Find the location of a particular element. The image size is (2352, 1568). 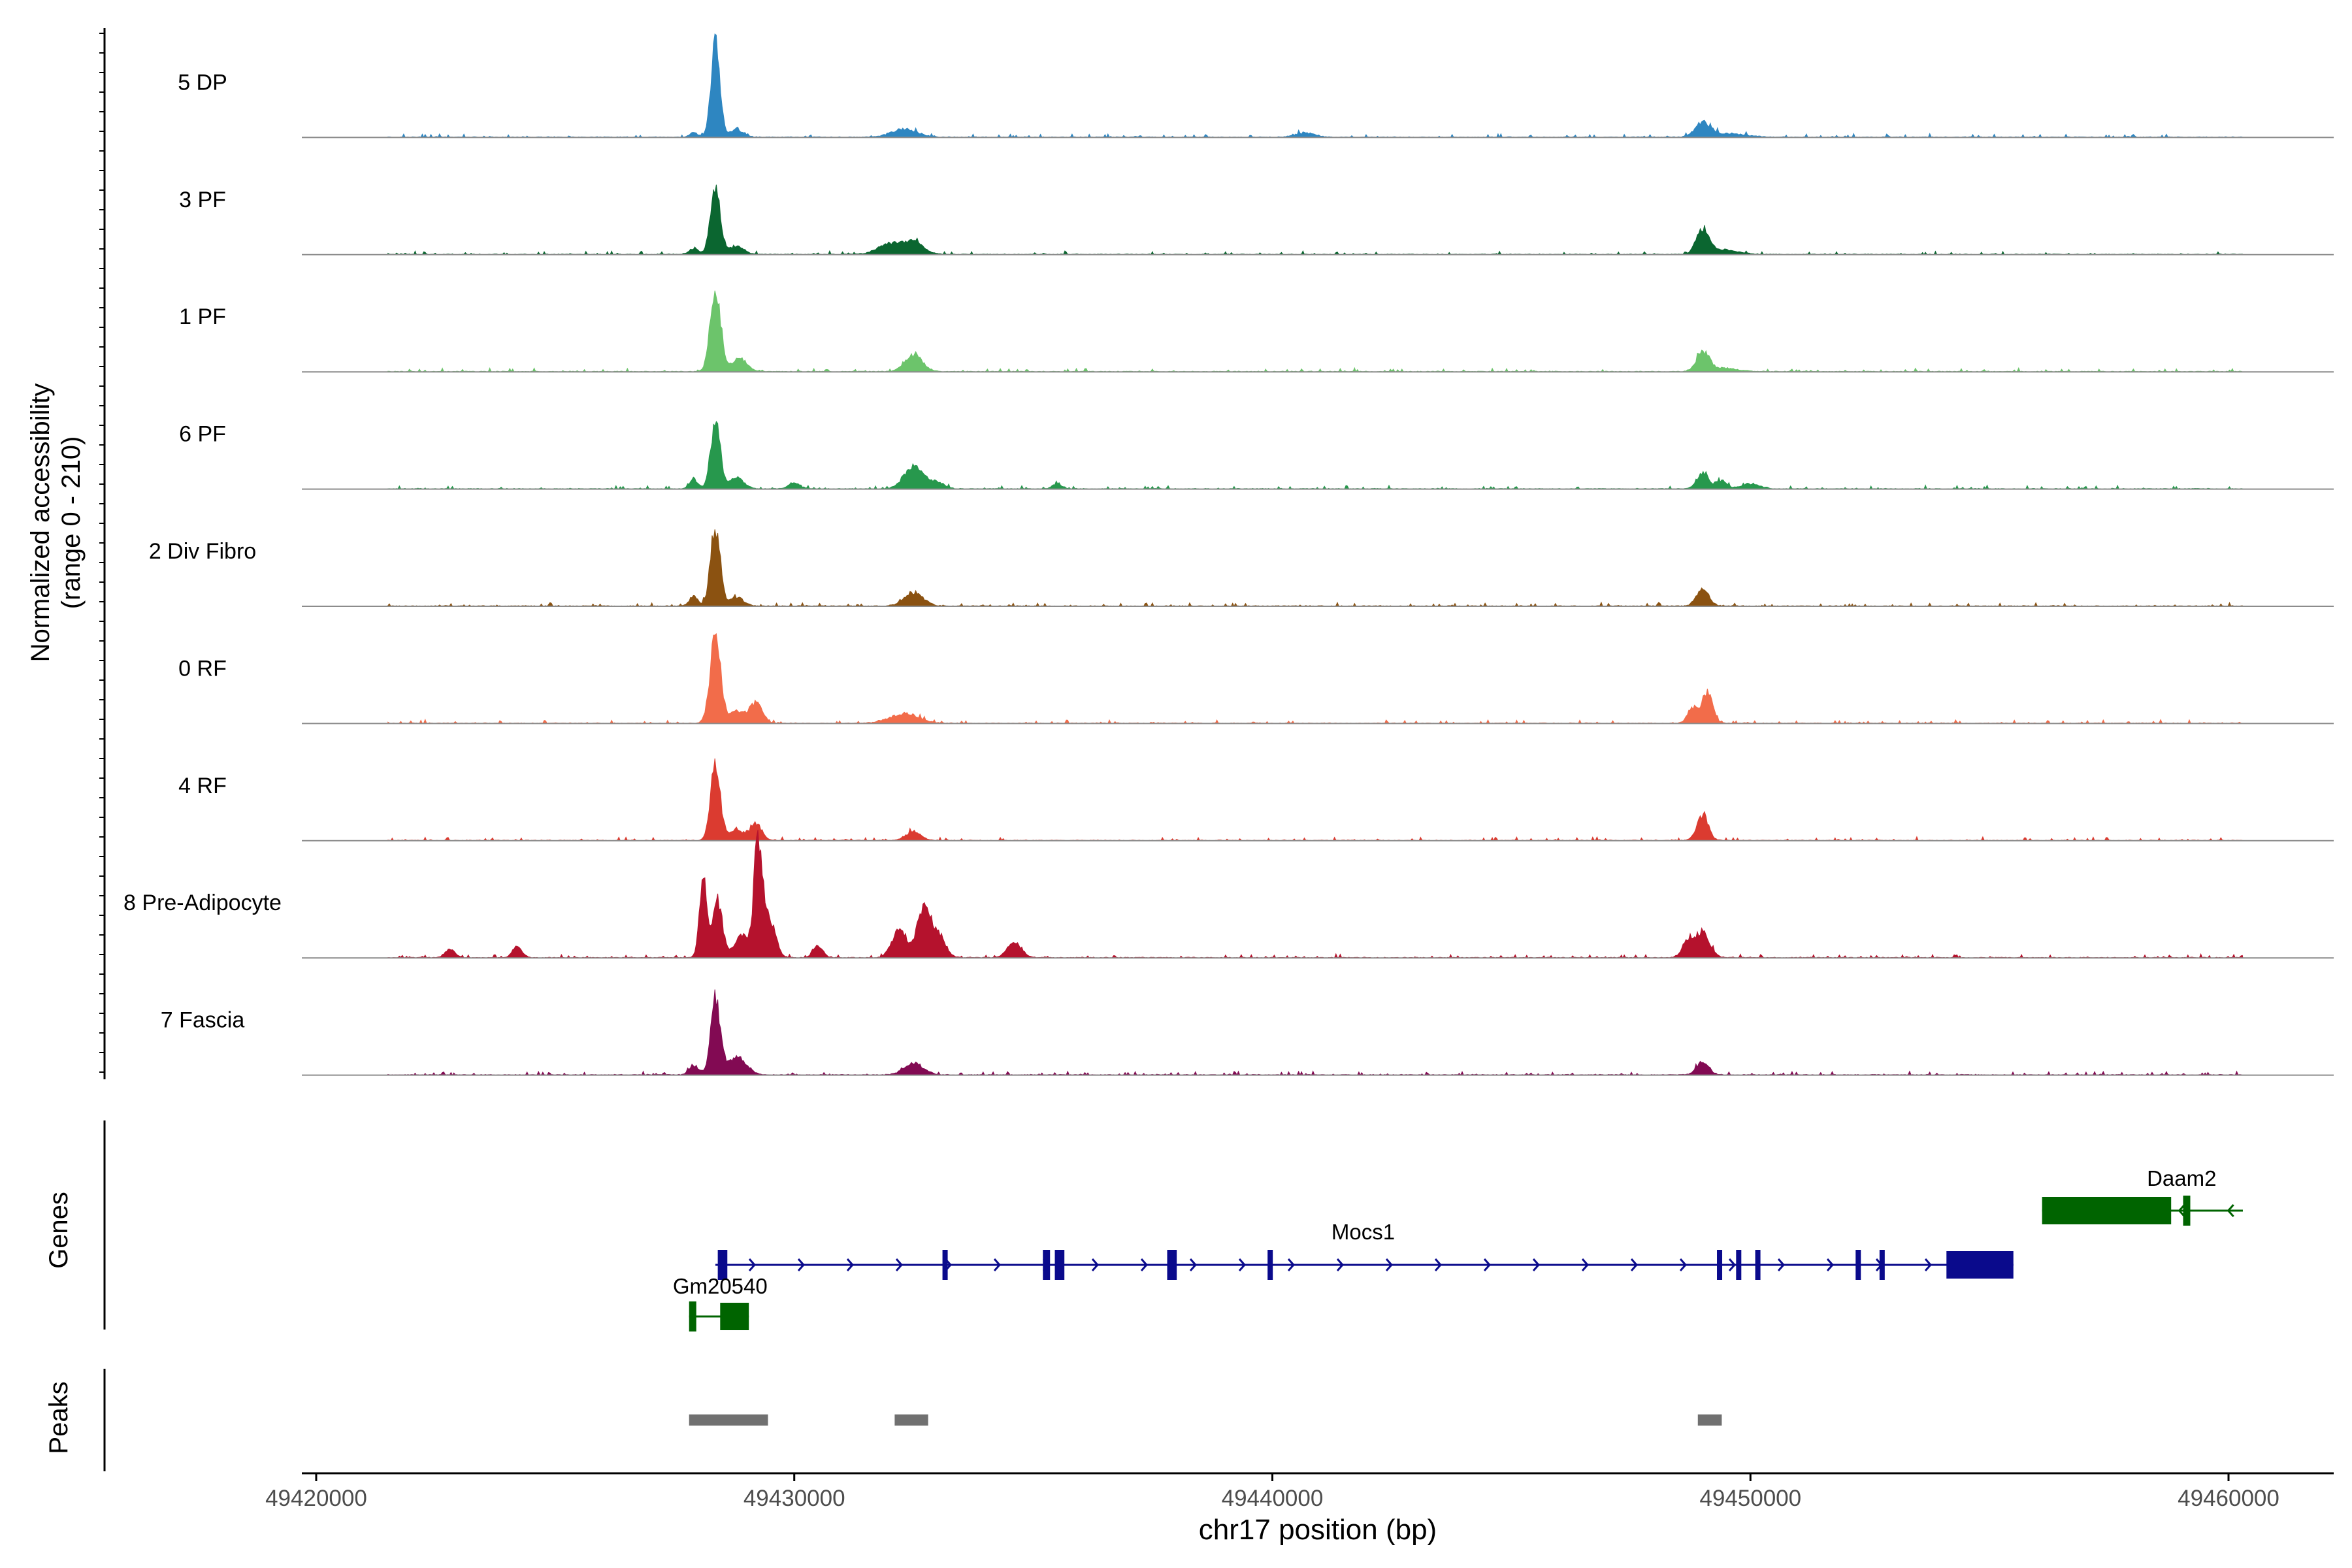

track-label: 1 PF is located at coordinates (202, 316).